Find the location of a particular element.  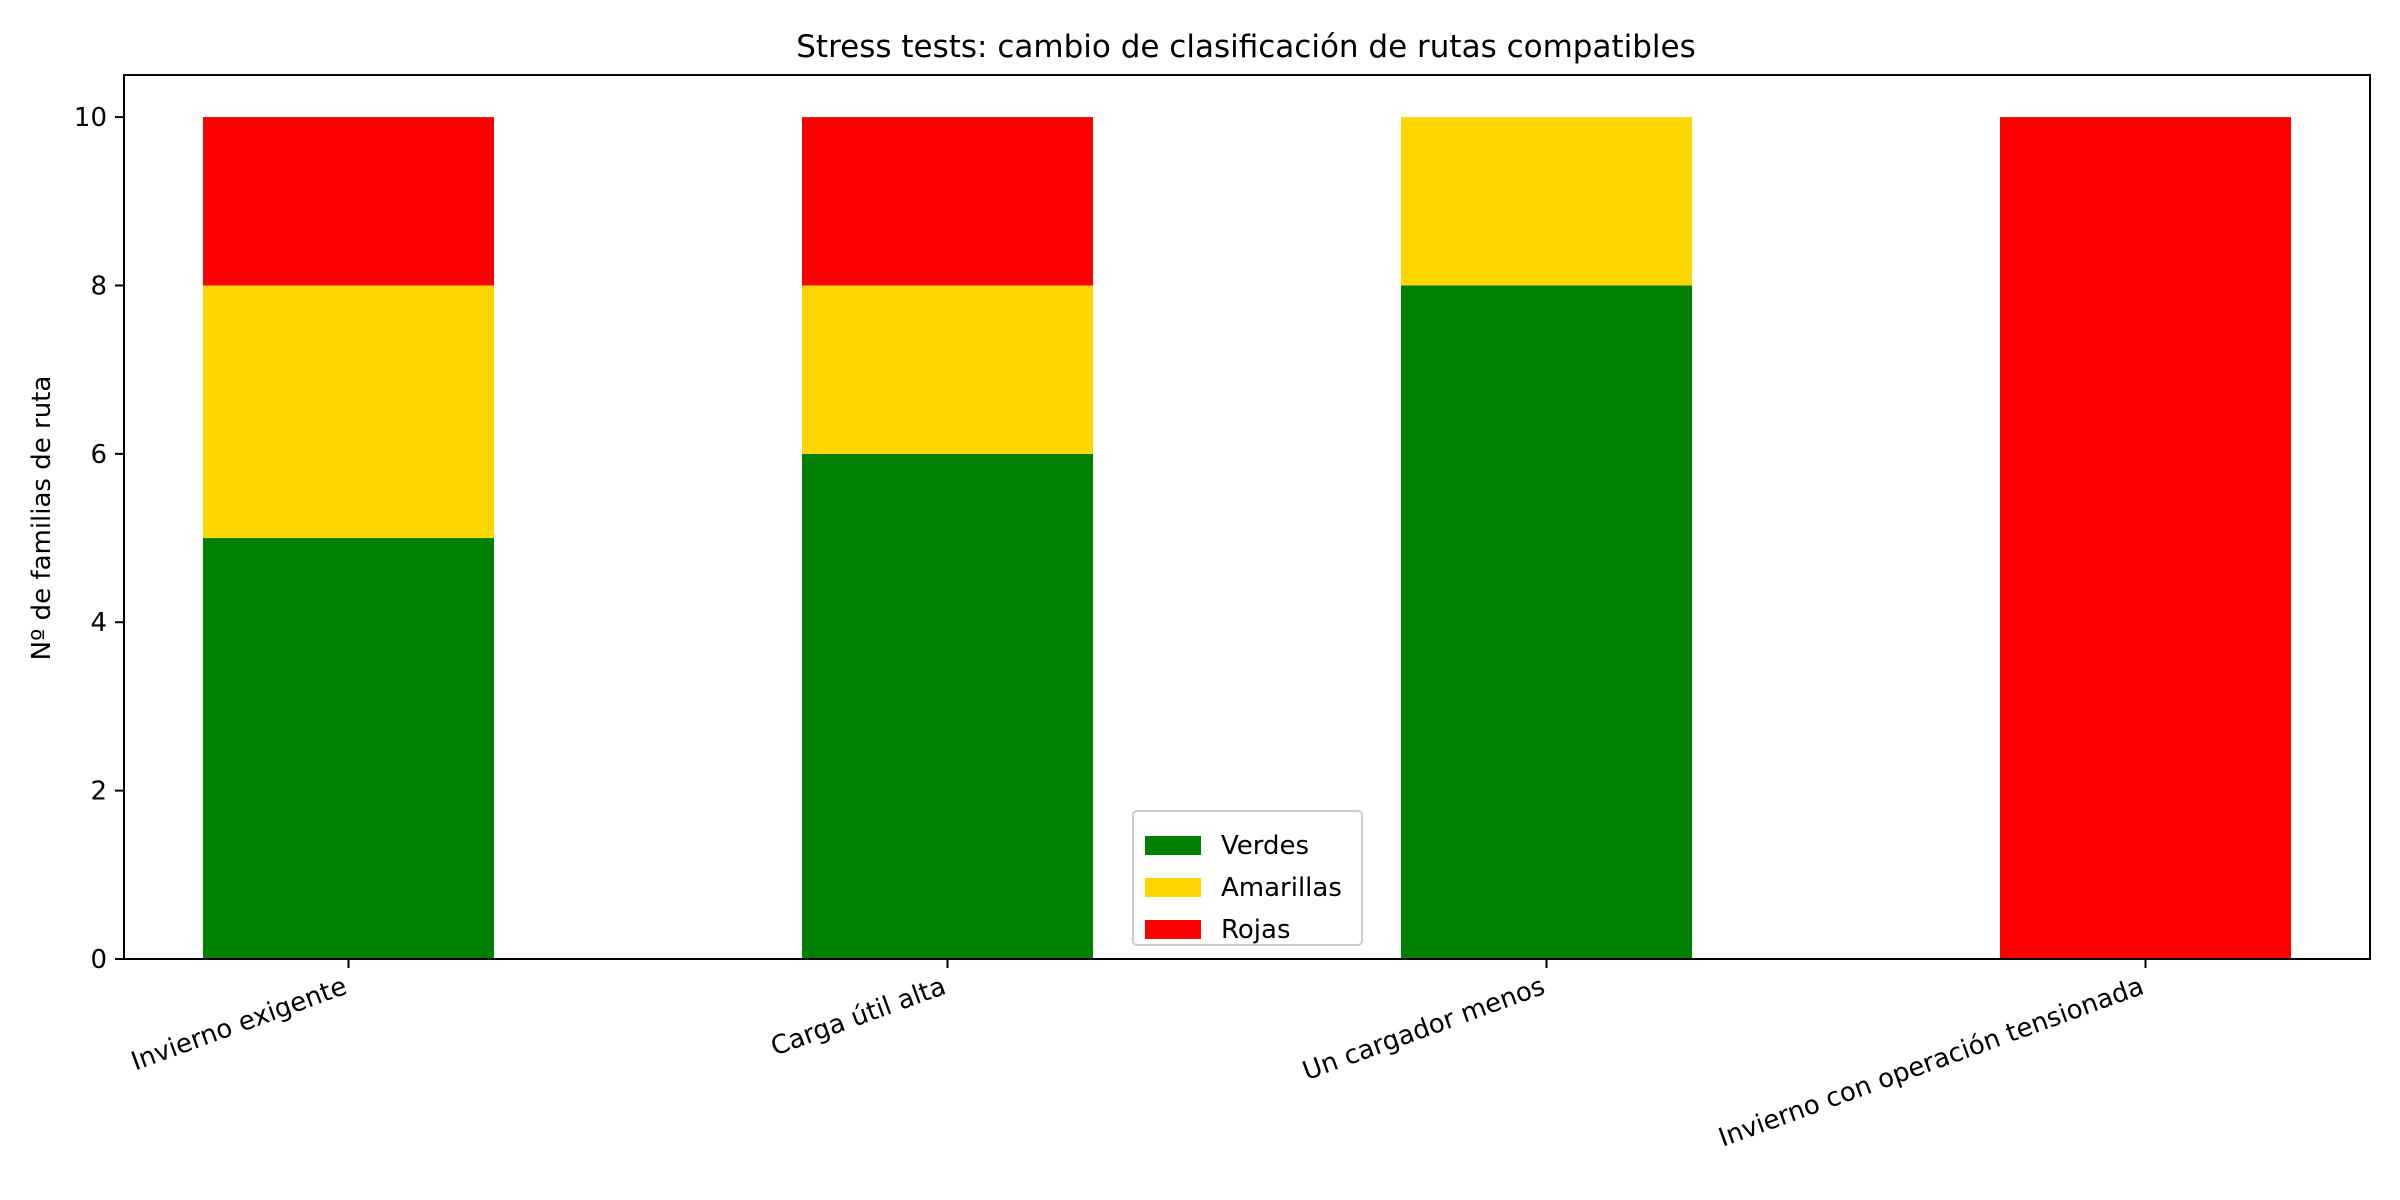

legend: Verdes Amarillas Rojas is located at coordinates (1247, 878).